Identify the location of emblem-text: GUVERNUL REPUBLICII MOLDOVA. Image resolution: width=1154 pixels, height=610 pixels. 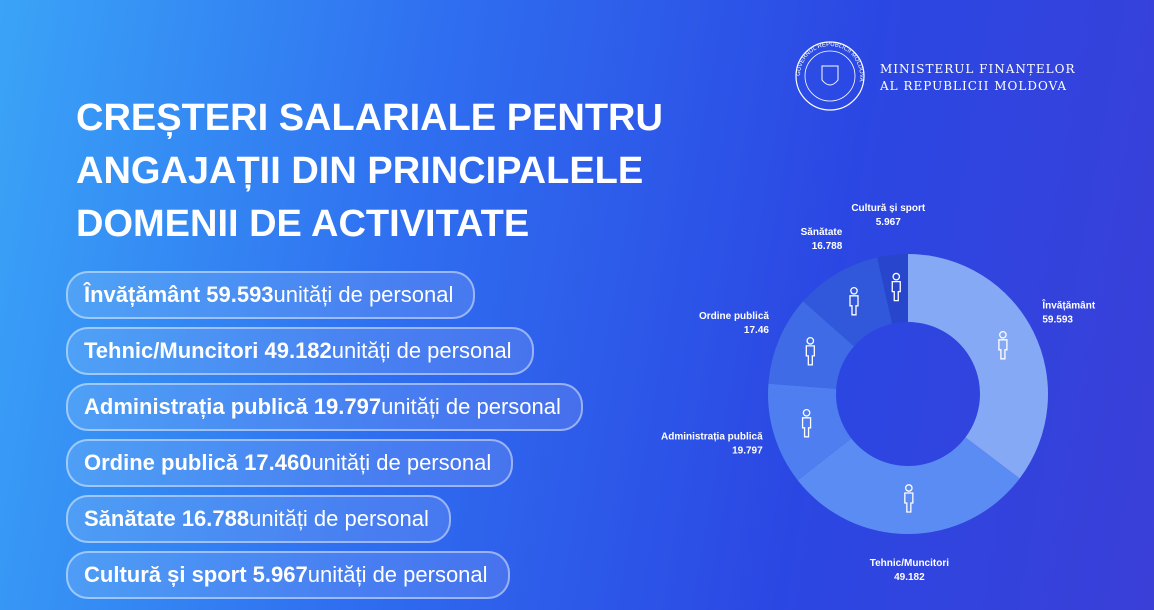
(830, 62).